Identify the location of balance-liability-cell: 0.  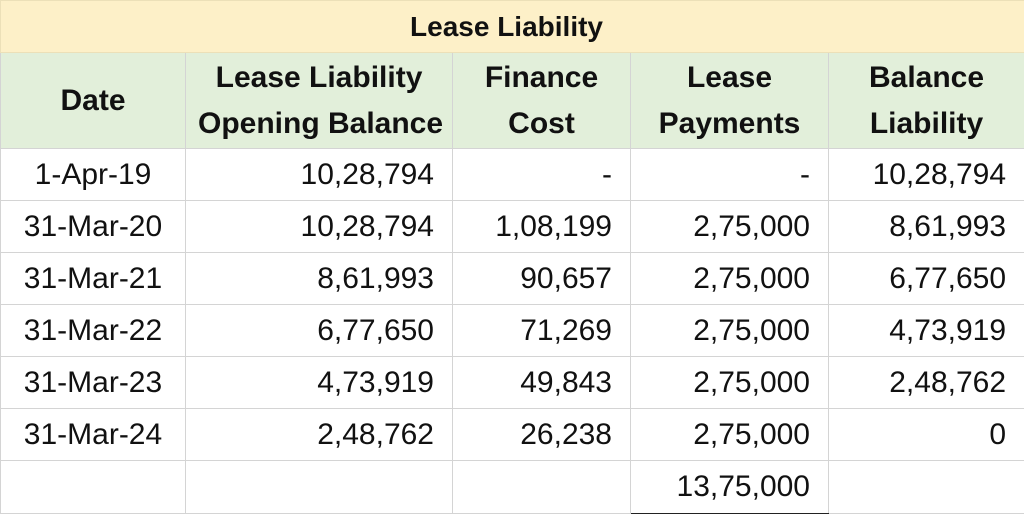
(925, 434).